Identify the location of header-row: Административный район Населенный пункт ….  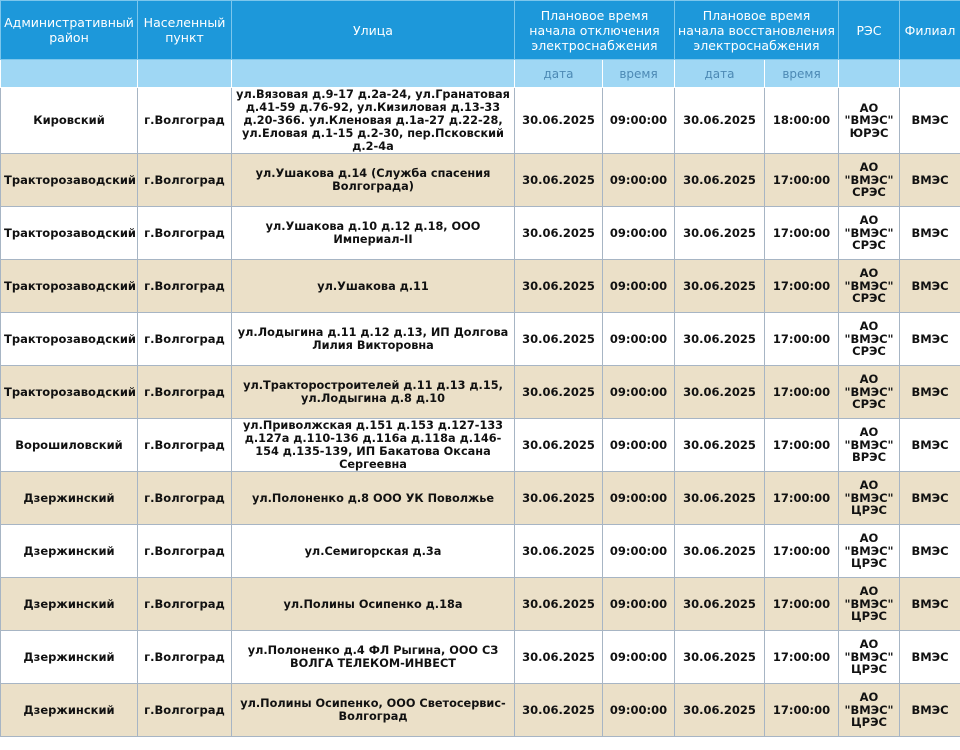
(480, 30).